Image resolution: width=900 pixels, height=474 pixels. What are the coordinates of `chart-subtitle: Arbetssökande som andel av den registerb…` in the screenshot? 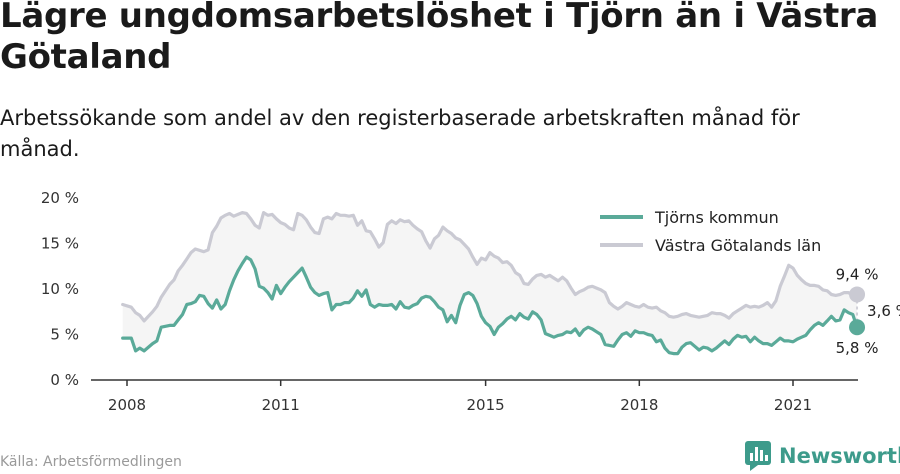 It's located at (400, 133).